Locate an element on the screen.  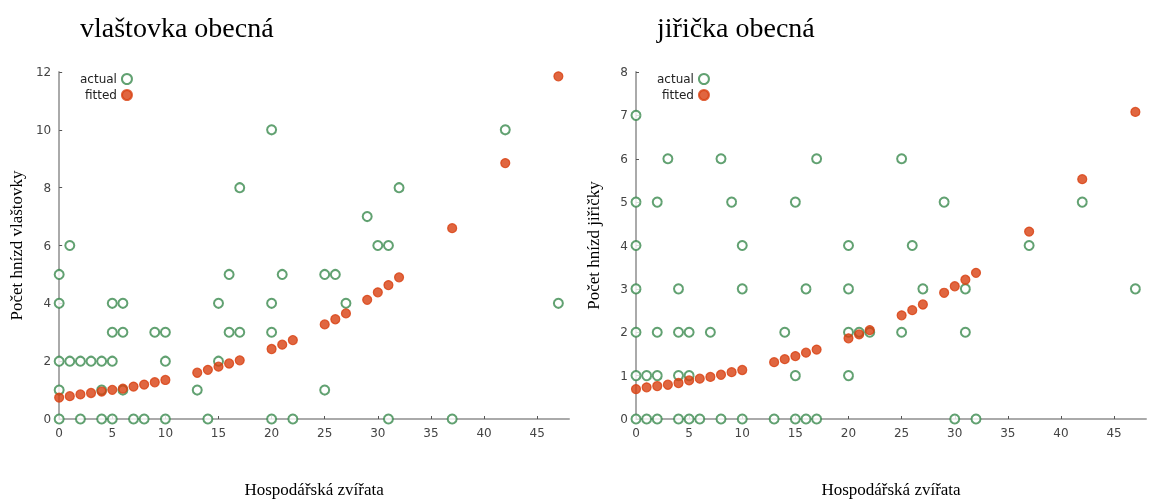
y-tick-label: 5 is located at coordinates (624, 202).